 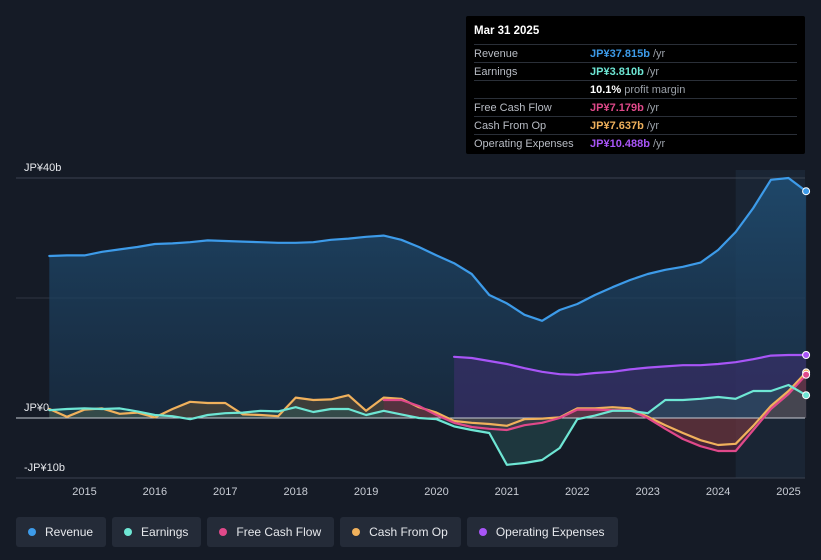 What do you see at coordinates (806, 395) in the screenshot?
I see `earnings-endpoint` at bounding box center [806, 395].